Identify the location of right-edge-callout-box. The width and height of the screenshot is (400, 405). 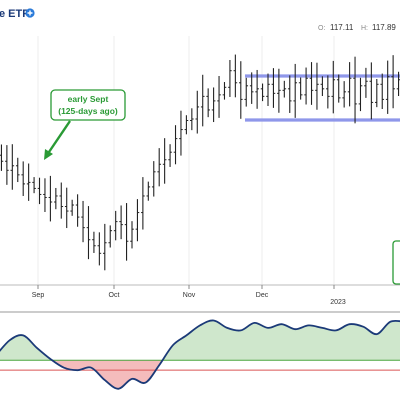
(396, 262).